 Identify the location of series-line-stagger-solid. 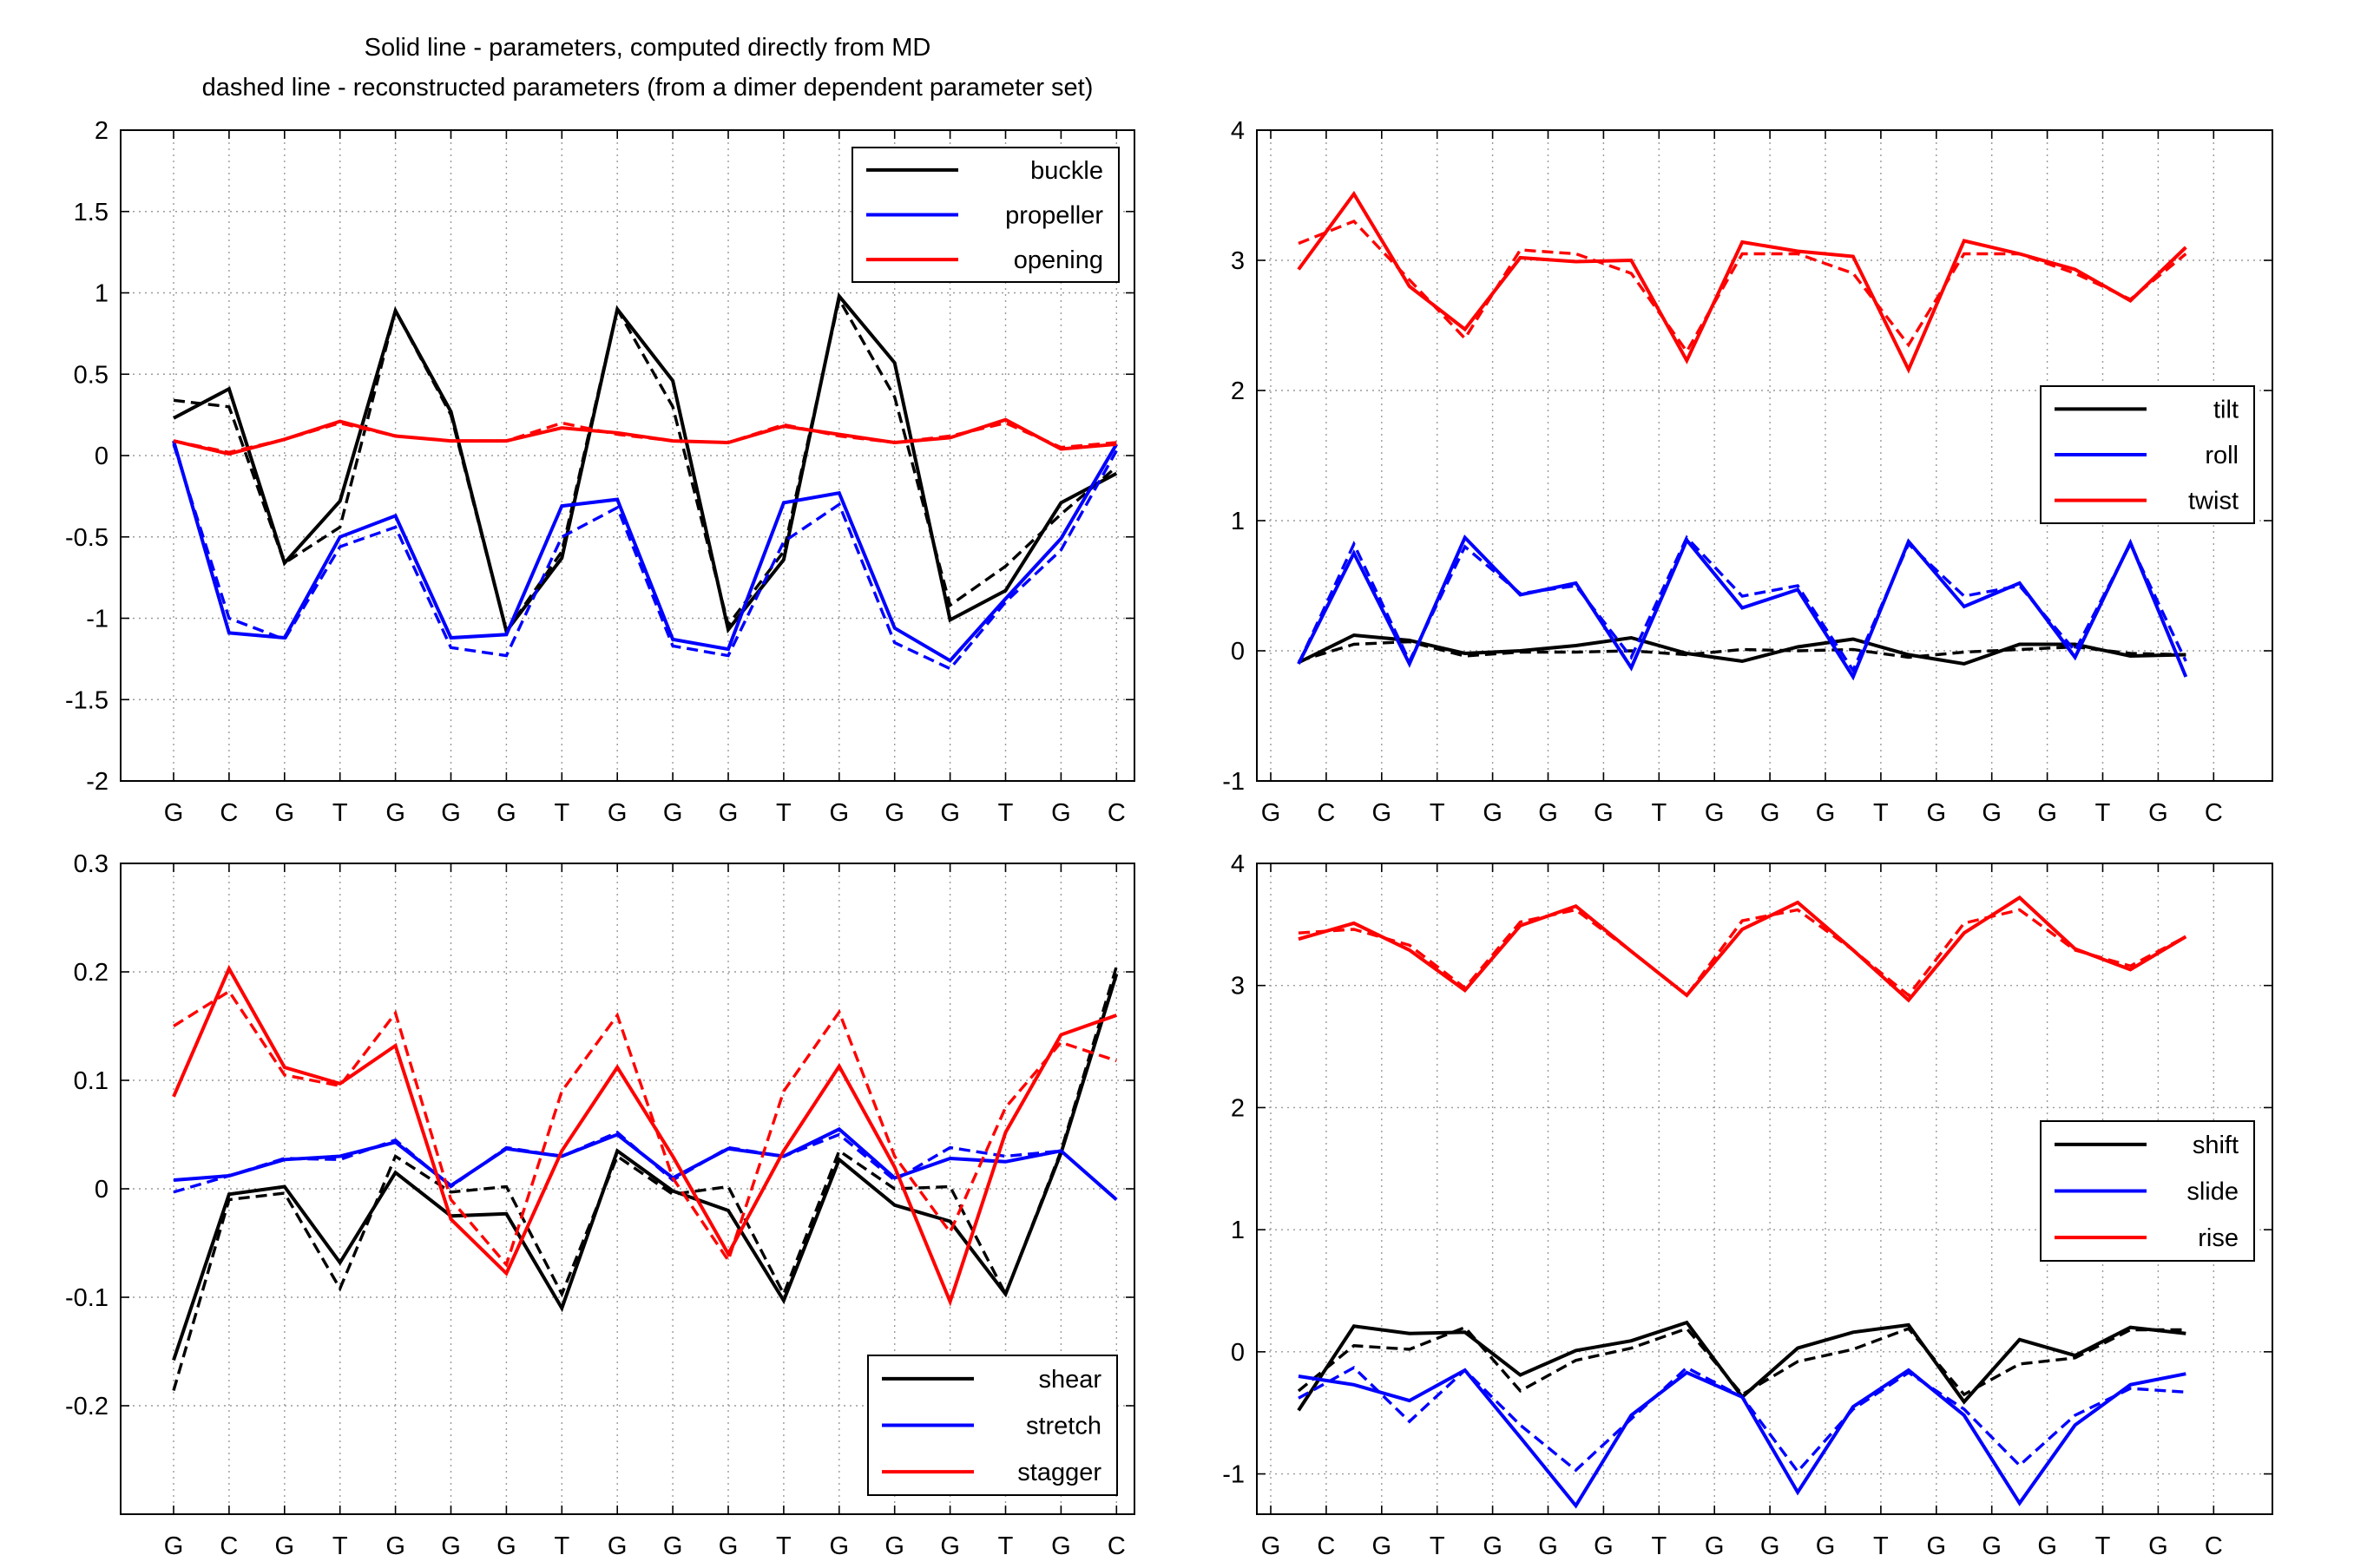
(644, 1135).